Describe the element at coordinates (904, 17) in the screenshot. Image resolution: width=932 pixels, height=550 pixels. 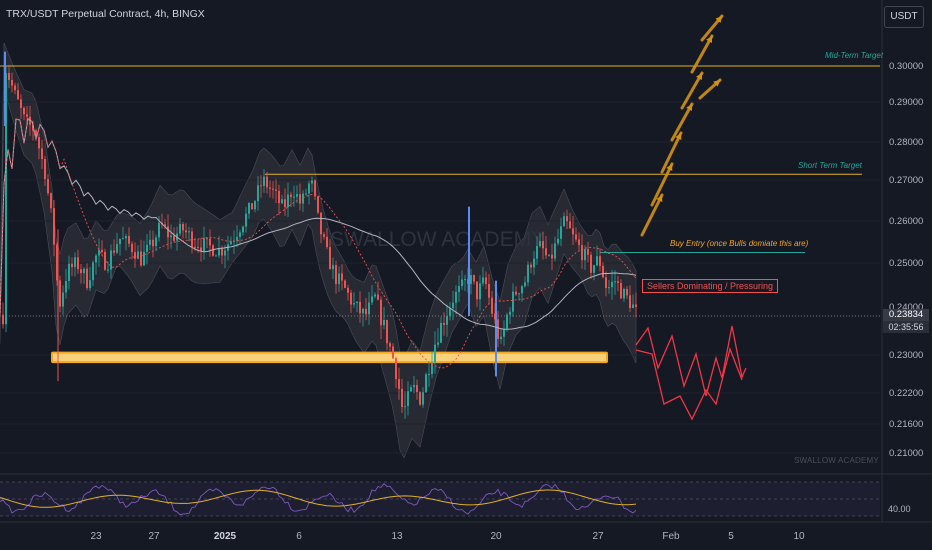
I see `currency-button: USDT` at that location.